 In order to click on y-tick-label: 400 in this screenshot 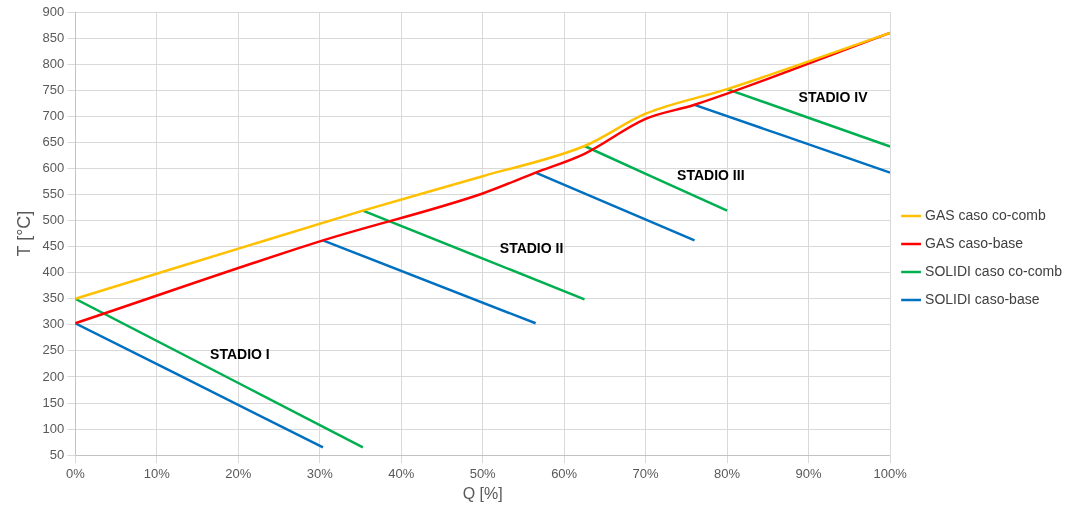, I will do `click(53, 272)`.